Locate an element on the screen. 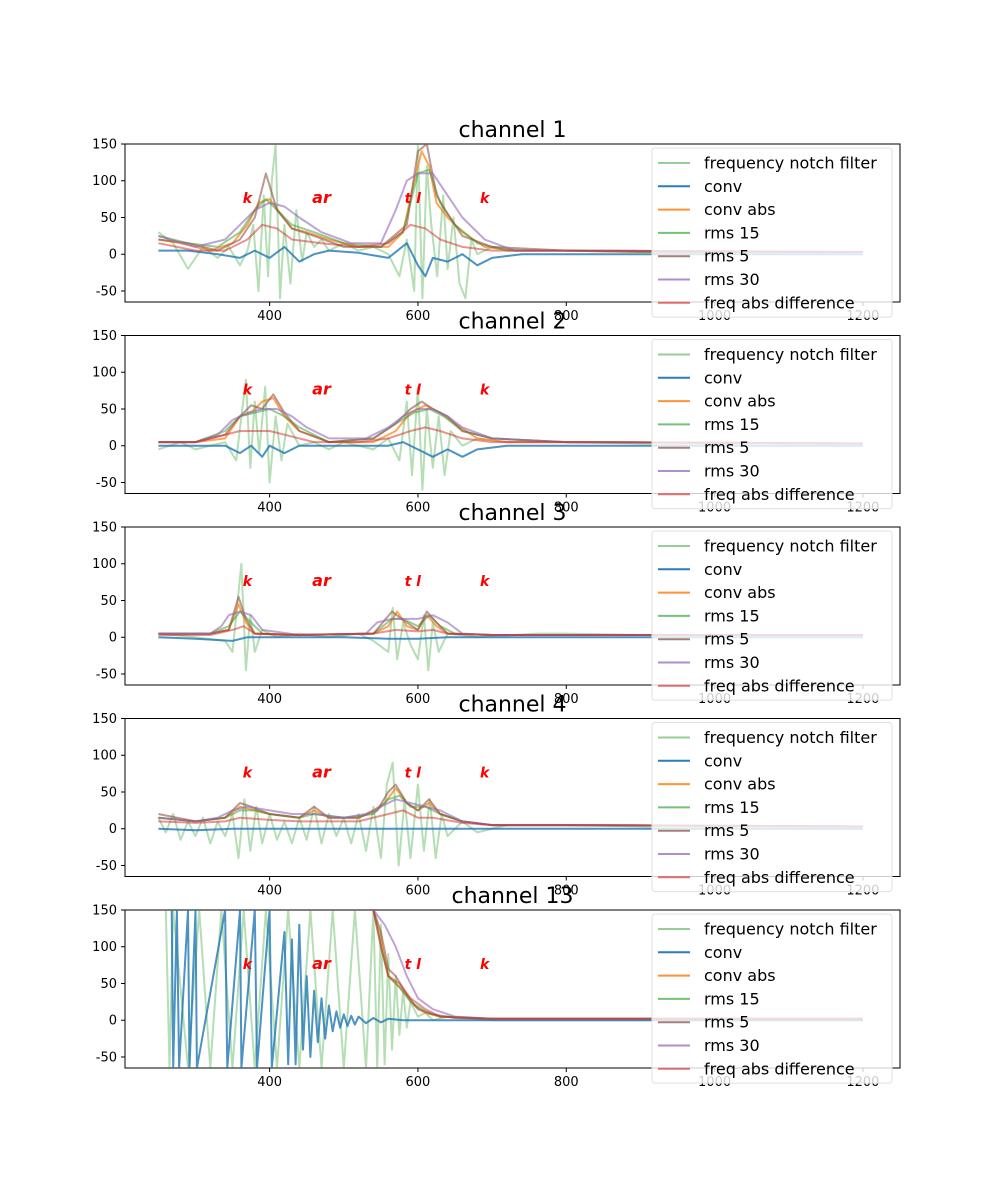  series-line-frequency-notch-filter is located at coordinates (513, 989).